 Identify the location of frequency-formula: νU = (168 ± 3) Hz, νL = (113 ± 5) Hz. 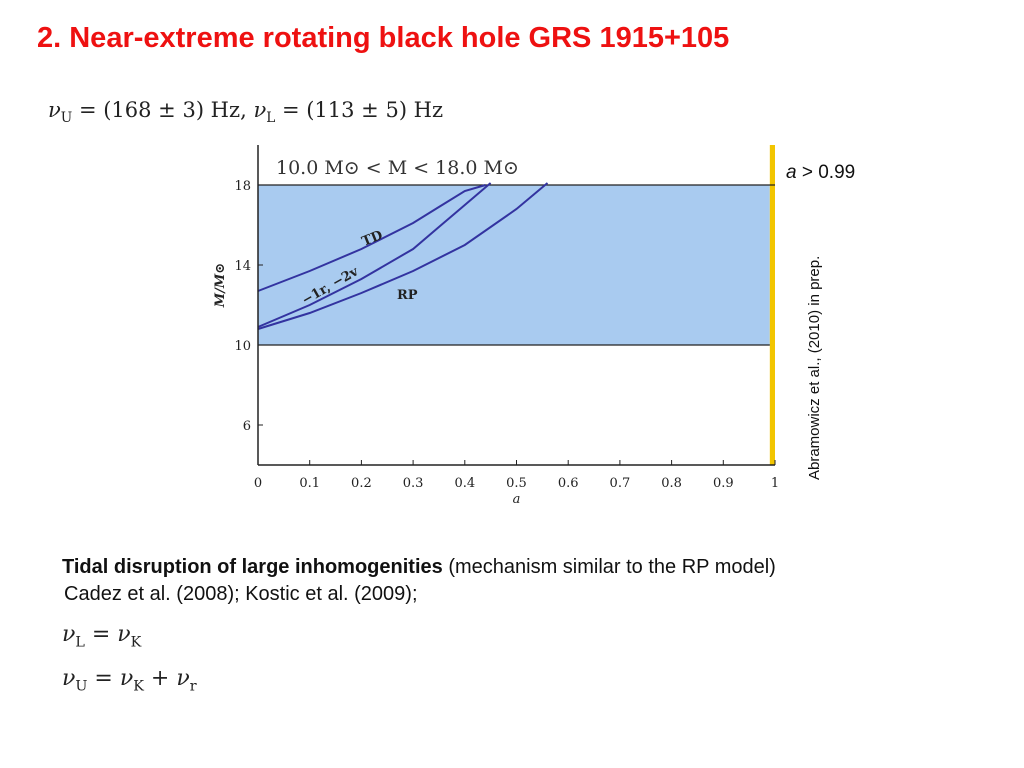
(246, 112).